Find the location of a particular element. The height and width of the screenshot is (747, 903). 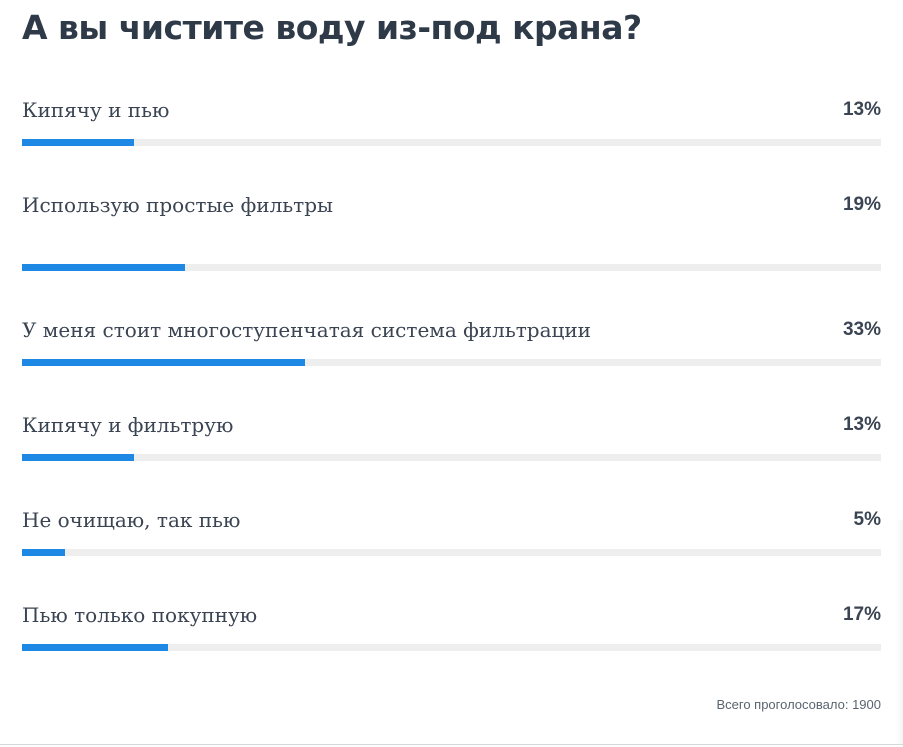

option-percent: 19% is located at coordinates (861, 204).